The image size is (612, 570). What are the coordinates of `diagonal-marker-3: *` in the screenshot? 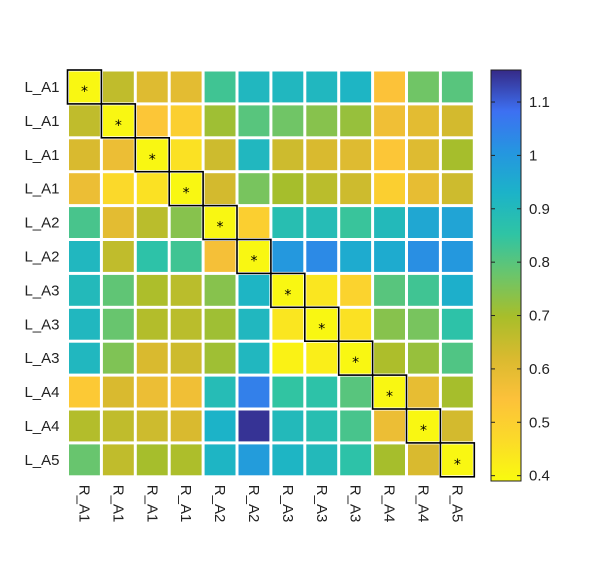 It's located at (152, 160).